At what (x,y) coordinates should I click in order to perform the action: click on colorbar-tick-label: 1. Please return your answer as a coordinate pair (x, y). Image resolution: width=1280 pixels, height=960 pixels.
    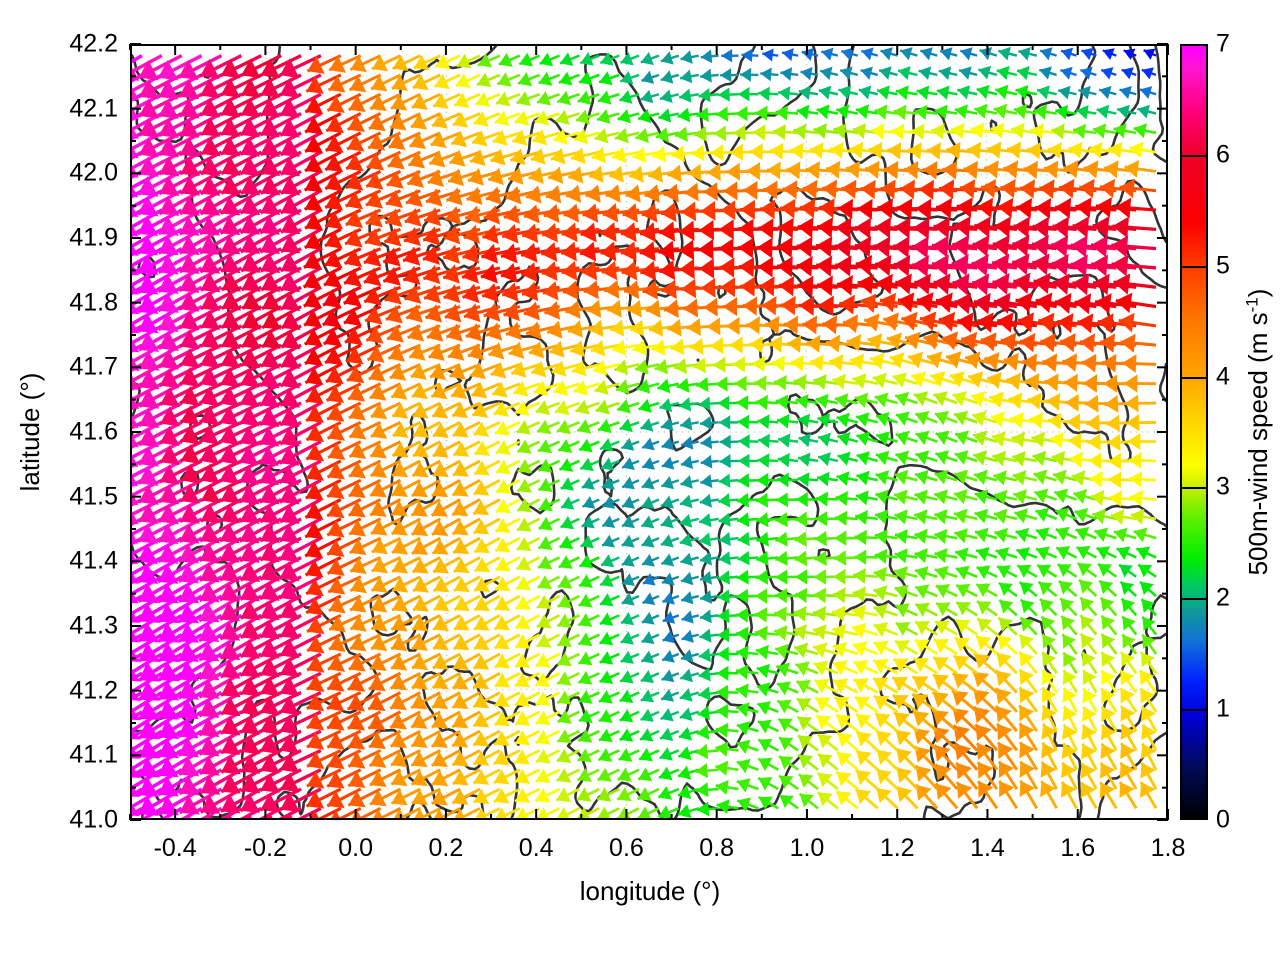
    Looking at the image, I should click on (1223, 708).